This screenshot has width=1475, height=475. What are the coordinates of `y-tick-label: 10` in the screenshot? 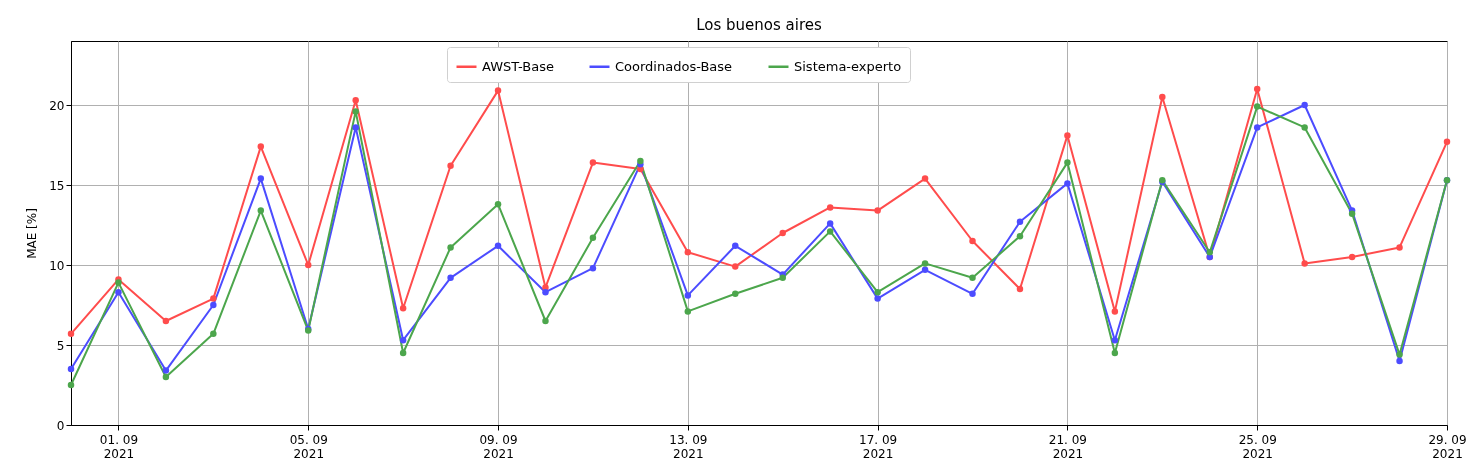 It's located at (57, 265).